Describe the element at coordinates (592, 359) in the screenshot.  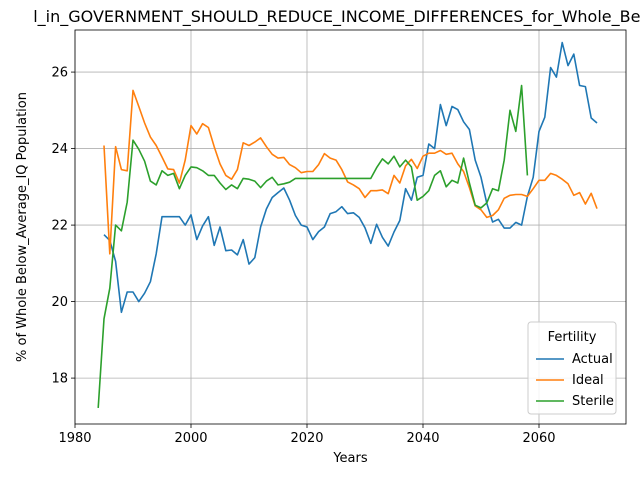
I see `legend-label-actual: Actual` at that location.